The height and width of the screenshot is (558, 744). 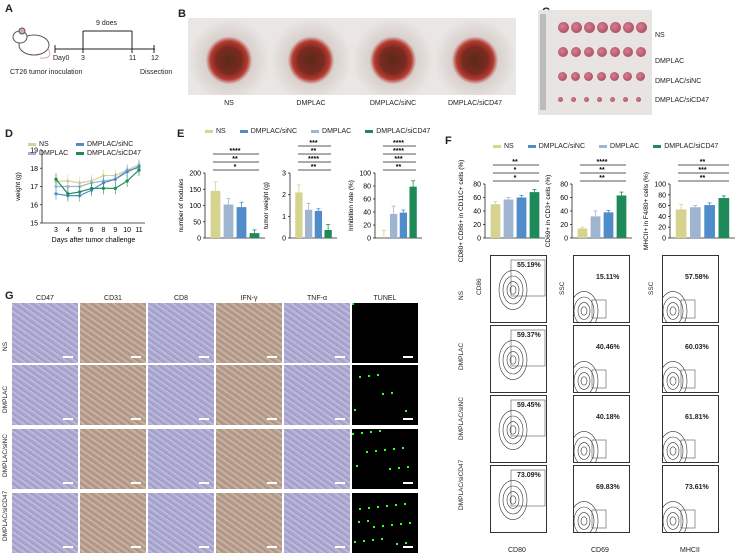 What do you see at coordinates (608, 487) in the screenshot?
I see `flow-percentage: 69.83%` at bounding box center [608, 487].